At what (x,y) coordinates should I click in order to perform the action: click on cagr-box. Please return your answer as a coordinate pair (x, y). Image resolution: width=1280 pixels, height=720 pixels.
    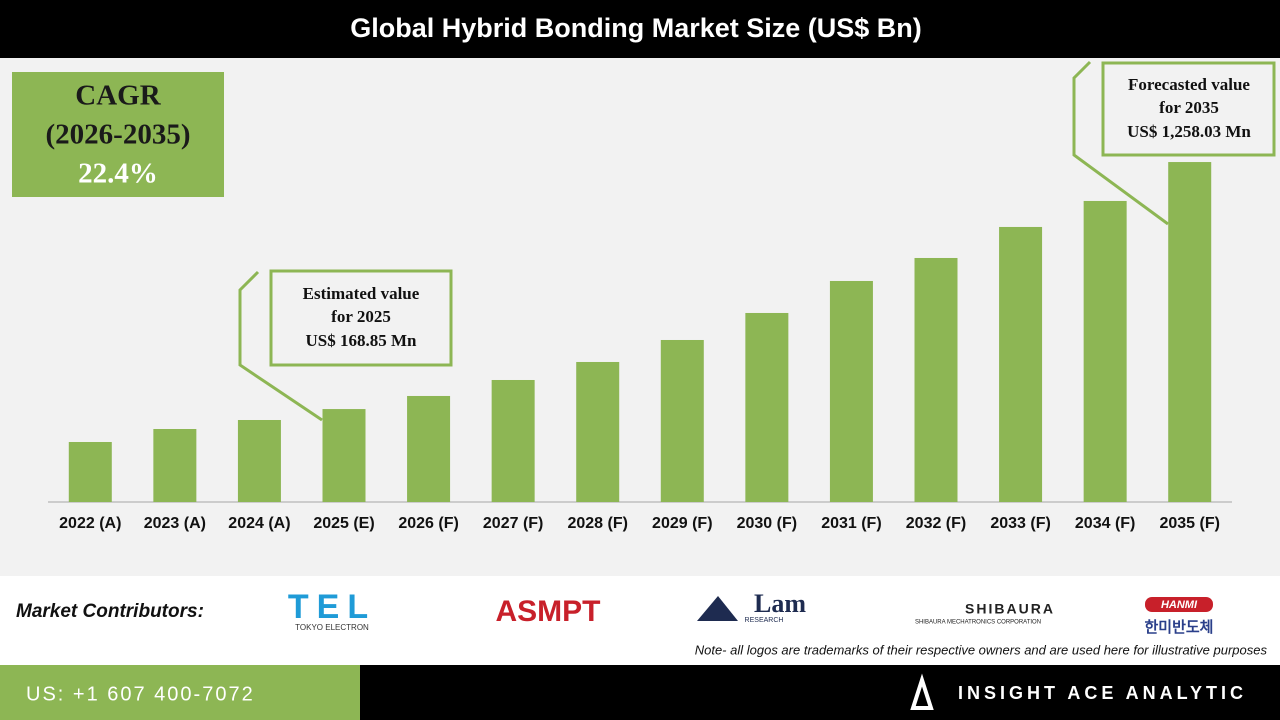
    Looking at the image, I should click on (118, 134).